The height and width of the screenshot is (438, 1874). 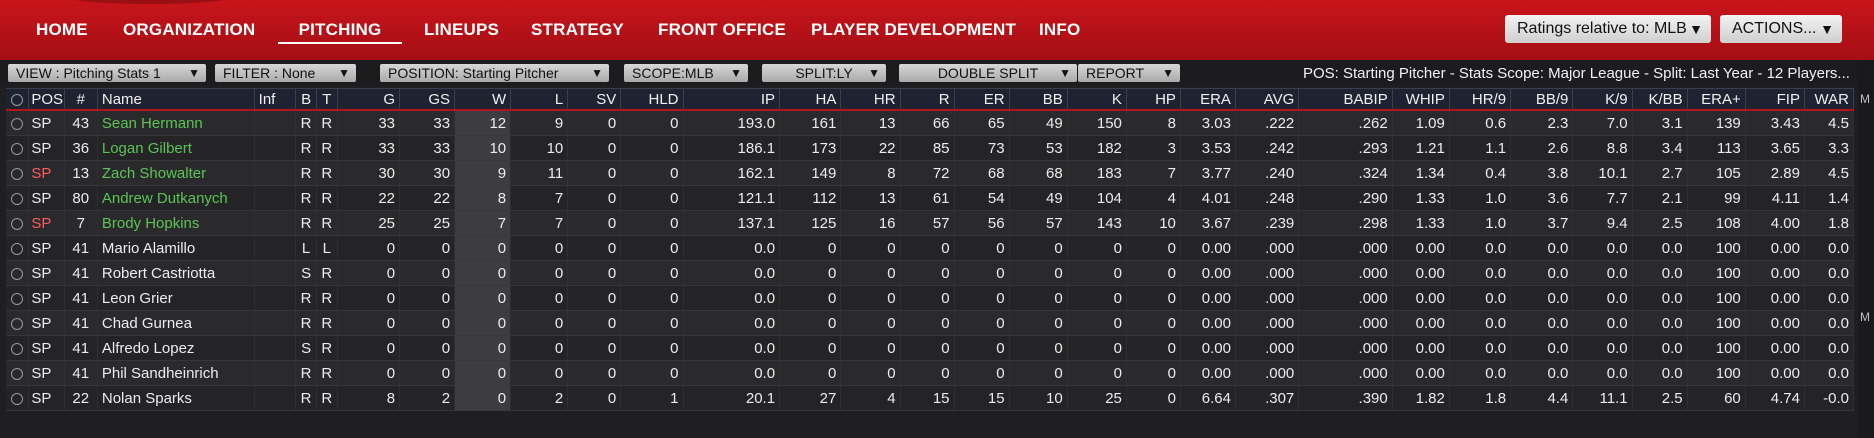 I want to click on view-dropdown: VIEW : Pitching Stats 1 ▼, so click(x=107, y=73).